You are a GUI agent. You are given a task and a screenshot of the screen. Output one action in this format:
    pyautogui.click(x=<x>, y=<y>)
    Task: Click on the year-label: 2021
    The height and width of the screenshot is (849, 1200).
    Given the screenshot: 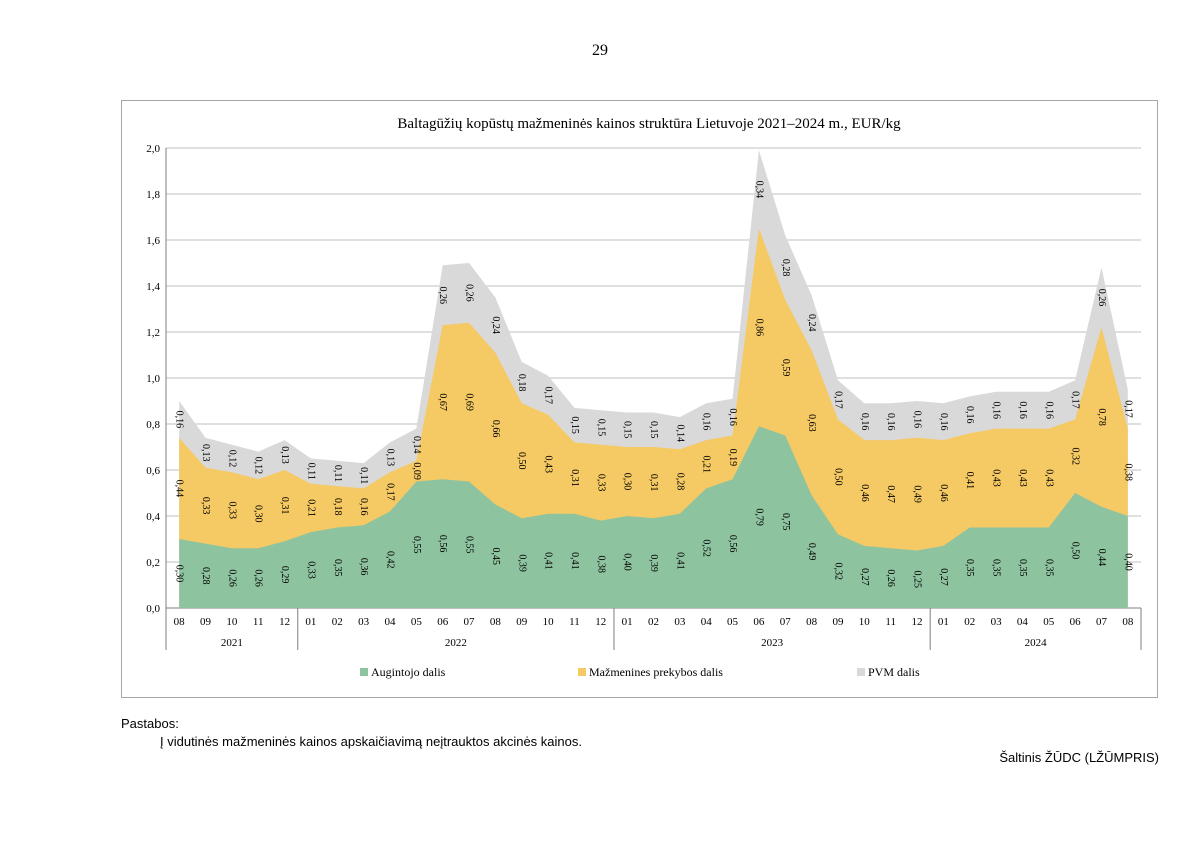 What is the action you would take?
    pyautogui.click(x=232, y=643)
    